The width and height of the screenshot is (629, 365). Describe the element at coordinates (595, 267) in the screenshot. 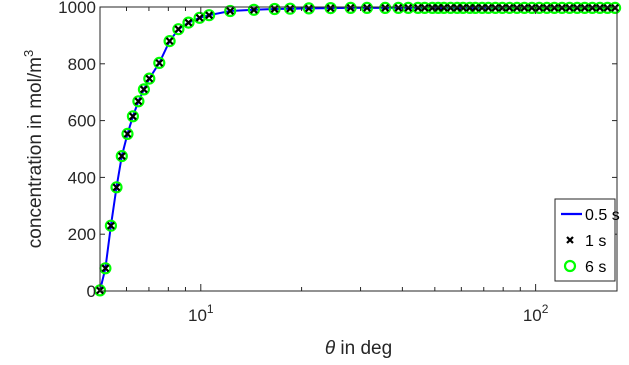

I see `legend-label-2: 6 s` at that location.